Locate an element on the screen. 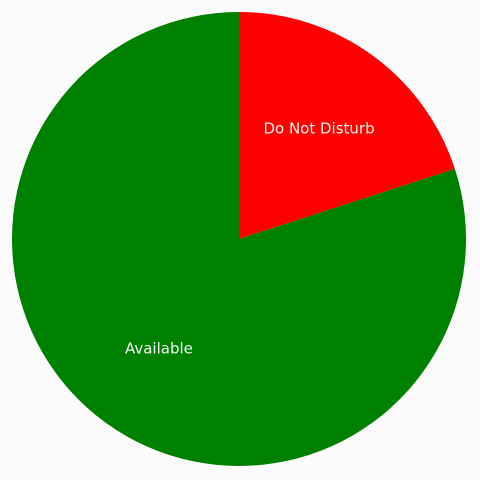 This screenshot has height=480, width=480. pie-label-available: Available is located at coordinates (159, 349).